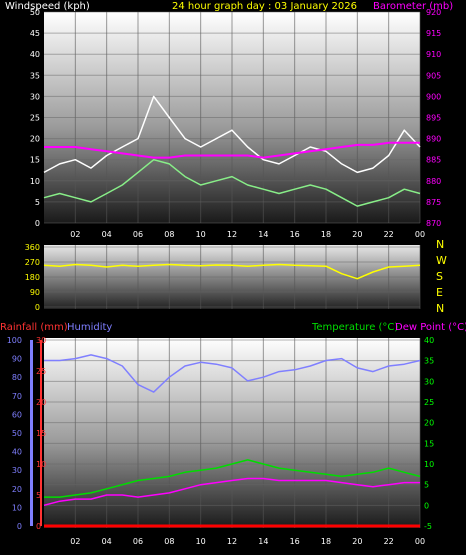  I want to click on wind-y-tick: 10, so click(35, 181).